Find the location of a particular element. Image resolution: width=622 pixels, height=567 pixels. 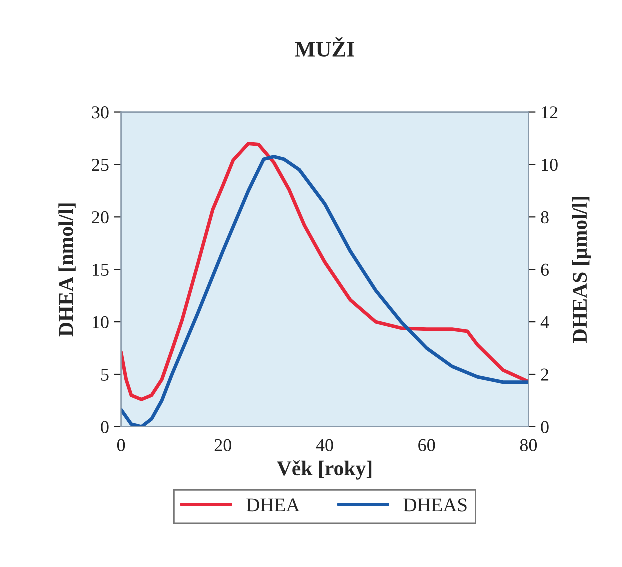

chart-title: MUŽI is located at coordinates (324, 47).